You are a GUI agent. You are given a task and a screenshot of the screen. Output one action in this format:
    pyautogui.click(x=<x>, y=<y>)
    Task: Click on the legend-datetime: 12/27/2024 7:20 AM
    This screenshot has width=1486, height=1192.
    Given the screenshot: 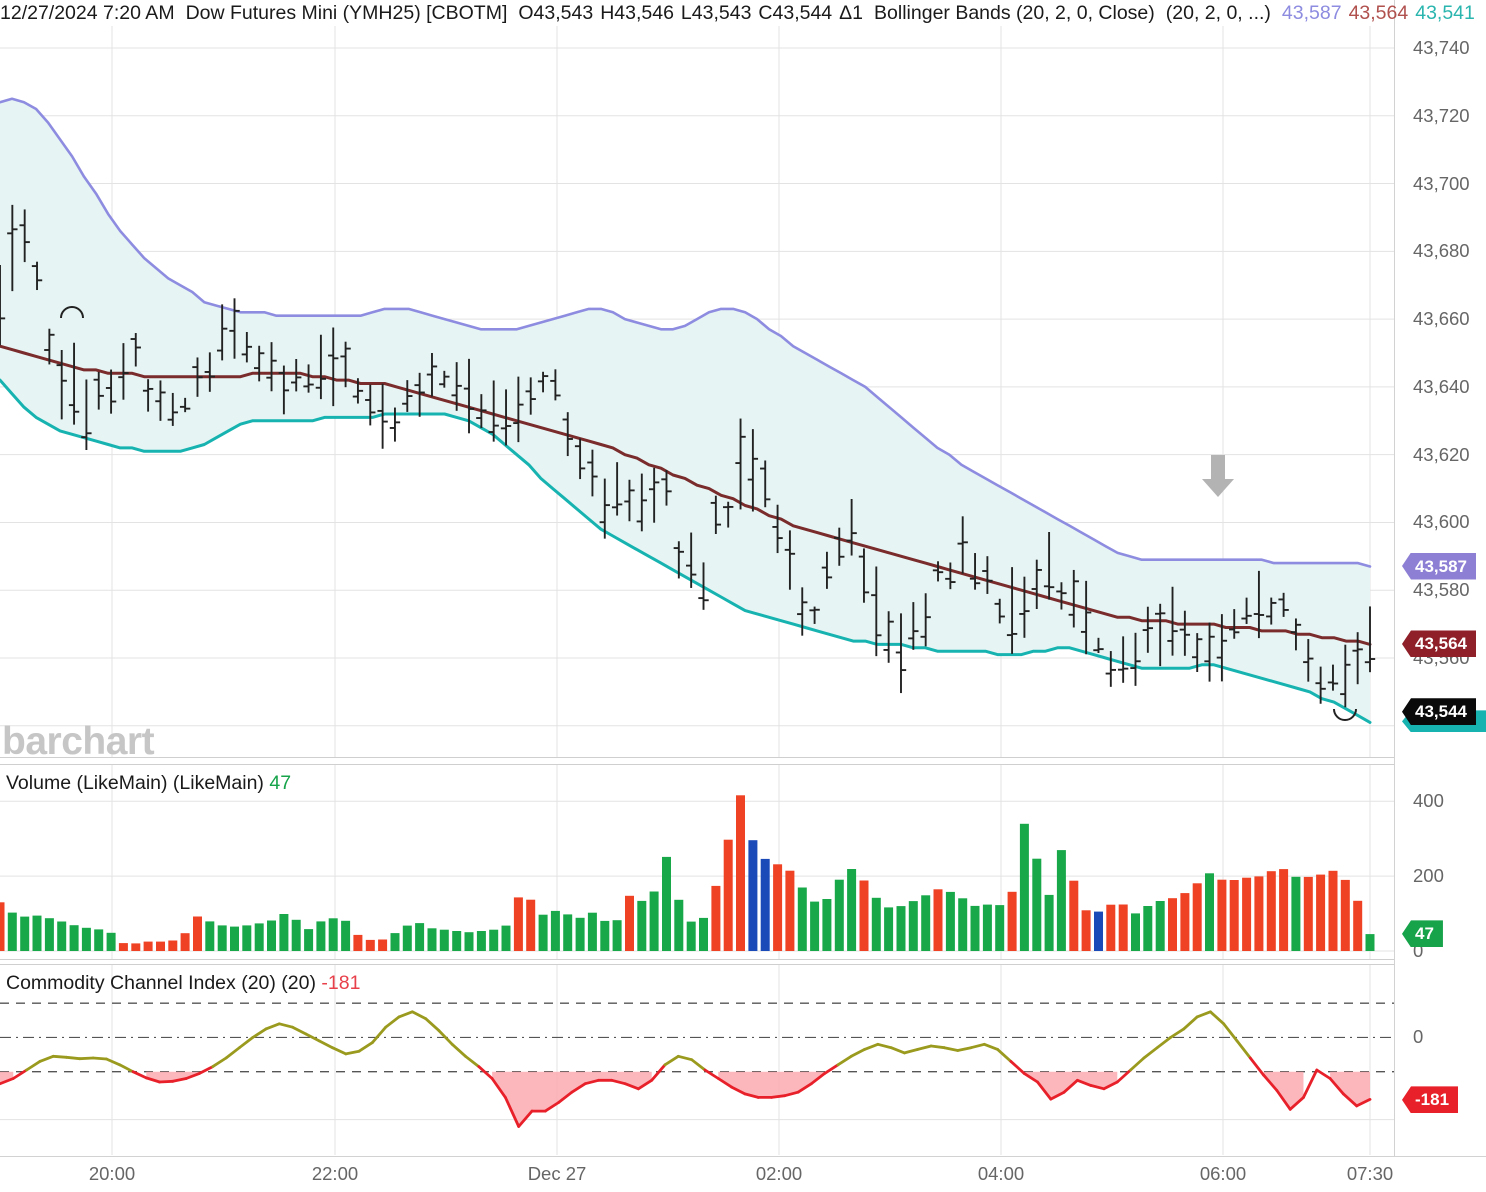 What is the action you would take?
    pyautogui.click(x=87, y=12)
    